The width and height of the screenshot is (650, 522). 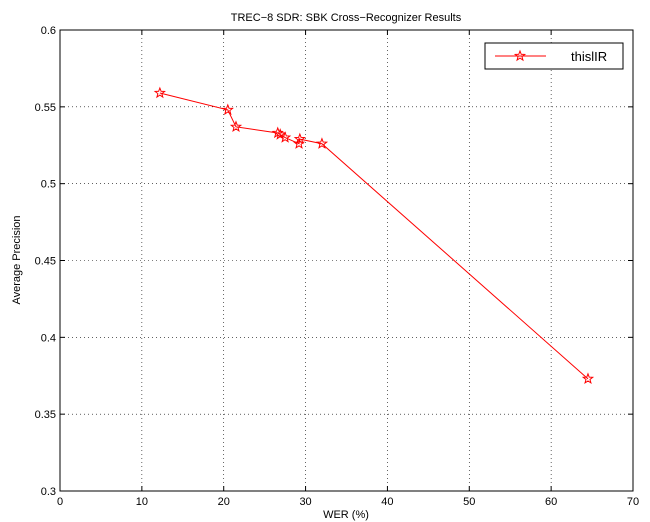 I want to click on y-tick-label: 0.6, so click(x=48, y=31).